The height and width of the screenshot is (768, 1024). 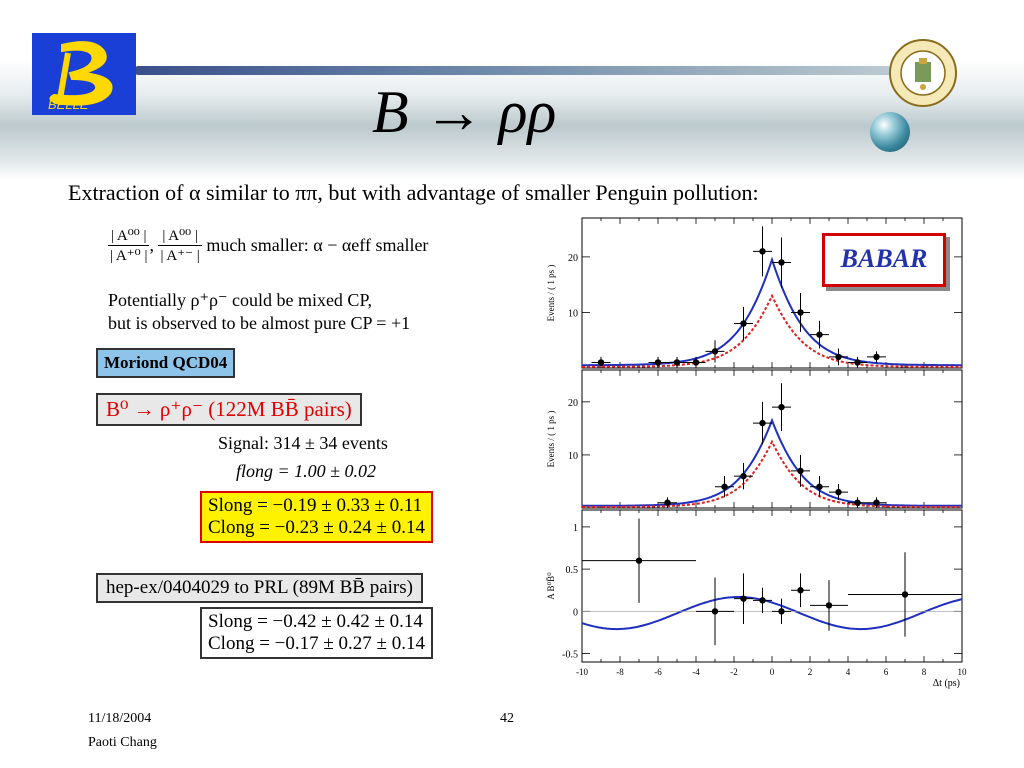 I want to click on header-gradient-line, so click(x=545, y=70).